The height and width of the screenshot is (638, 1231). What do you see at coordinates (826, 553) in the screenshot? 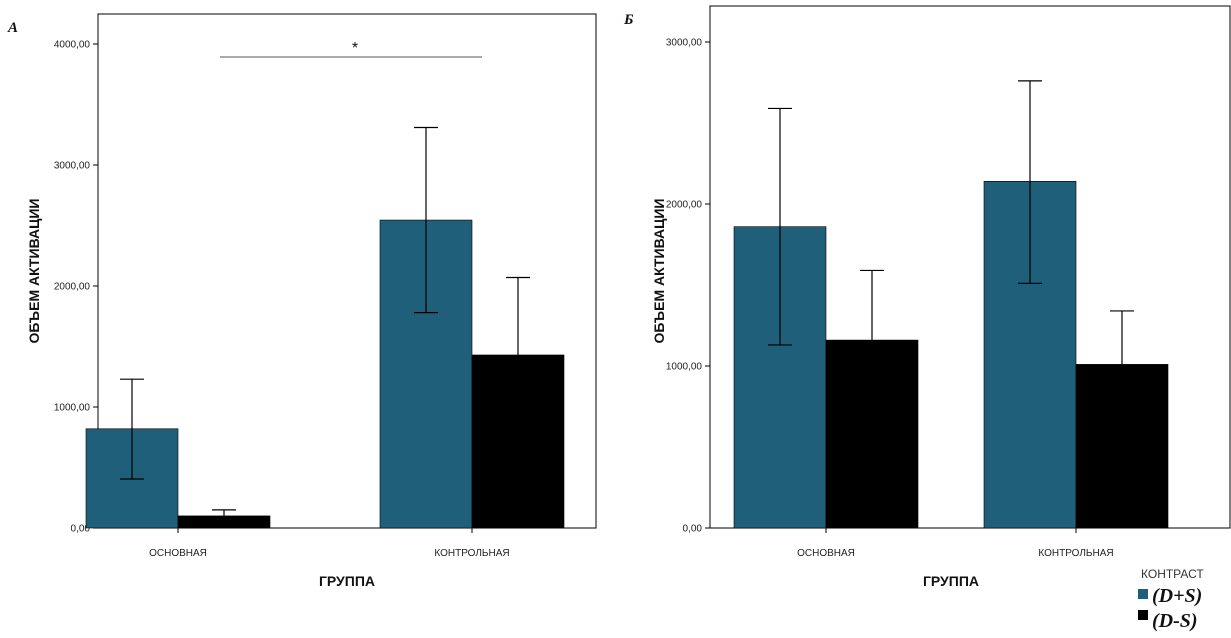
I see `panel-b-category-label: ОСНОВНАЯ` at bounding box center [826, 553].